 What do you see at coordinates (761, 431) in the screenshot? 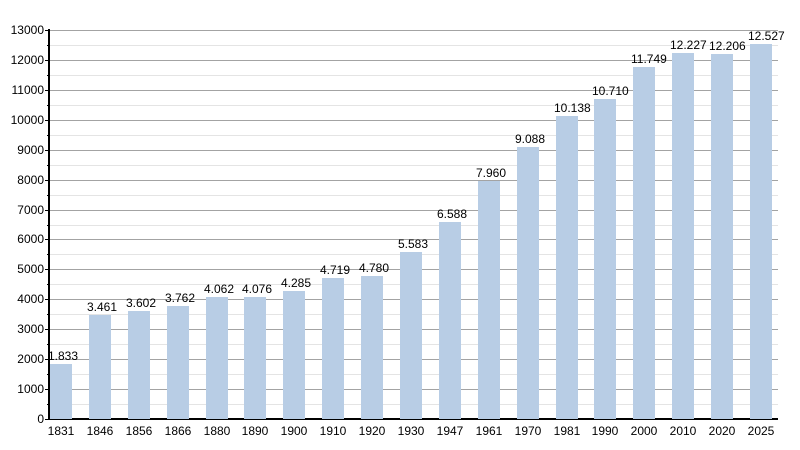
I see `x-axis-label: 2025` at bounding box center [761, 431].